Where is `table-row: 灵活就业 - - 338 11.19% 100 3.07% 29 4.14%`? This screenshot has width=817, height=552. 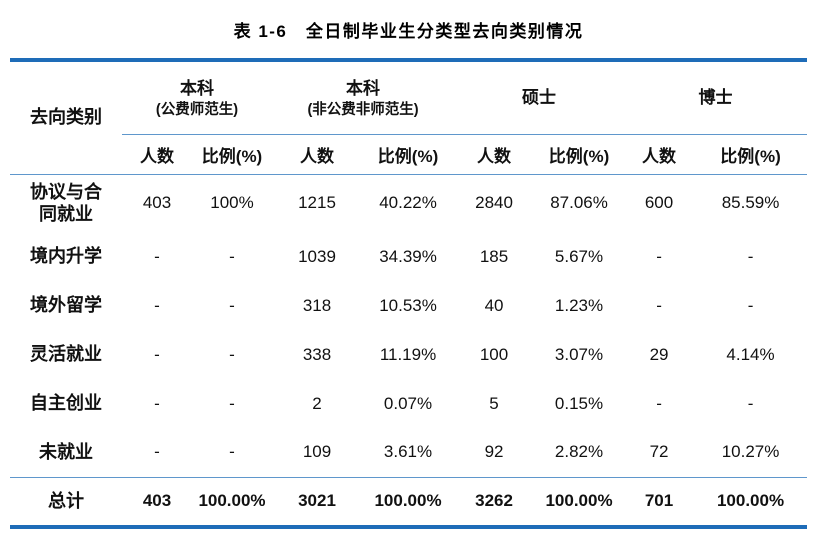
table-row: 灵活就业 - - 338 11.19% 100 3.07% 29 4.14% is located at coordinates (408, 354).